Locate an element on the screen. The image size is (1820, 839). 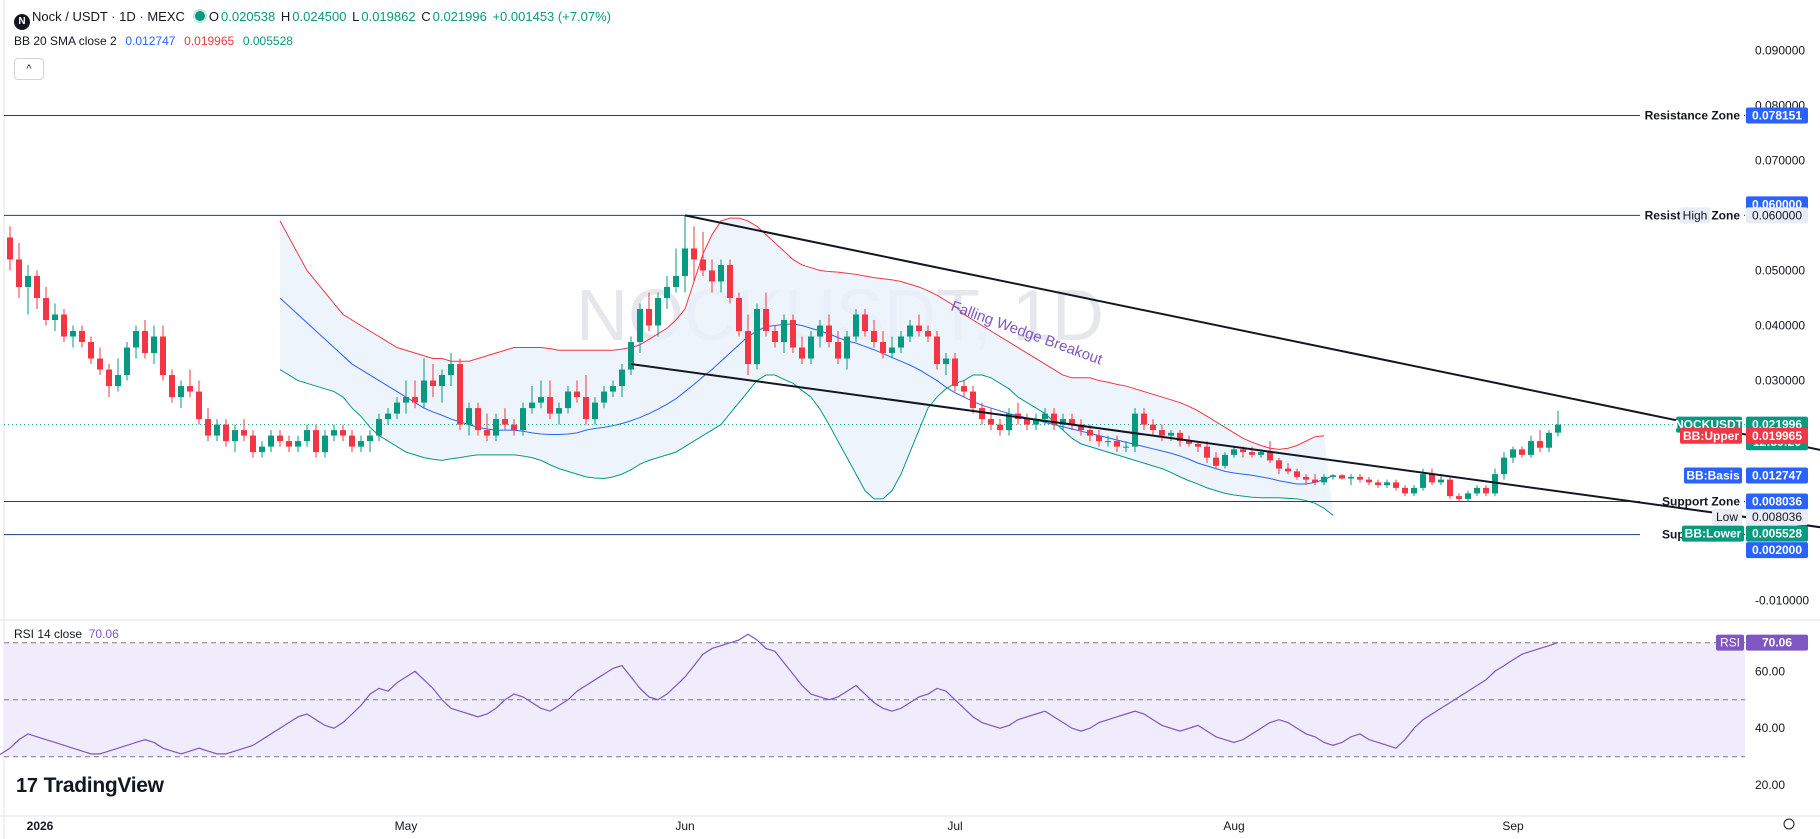
price-tag: 0.060000 is located at coordinates (1777, 215).